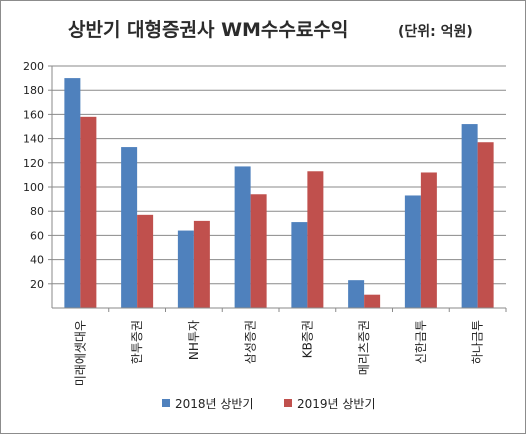  Describe the element at coordinates (33, 139) in the screenshot. I see `y-tick-label: 140` at that location.